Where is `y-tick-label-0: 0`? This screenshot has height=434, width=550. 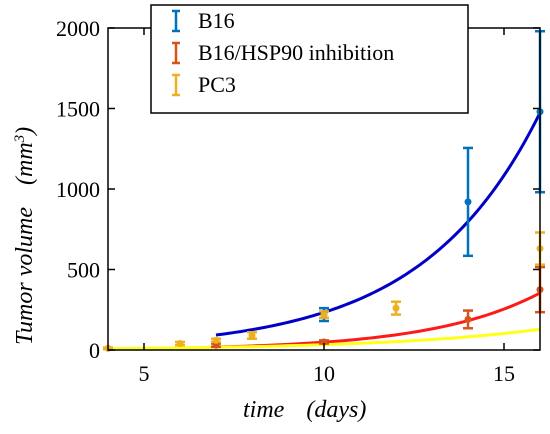
y-tick-label-0: 0 is located at coordinates (94, 350).